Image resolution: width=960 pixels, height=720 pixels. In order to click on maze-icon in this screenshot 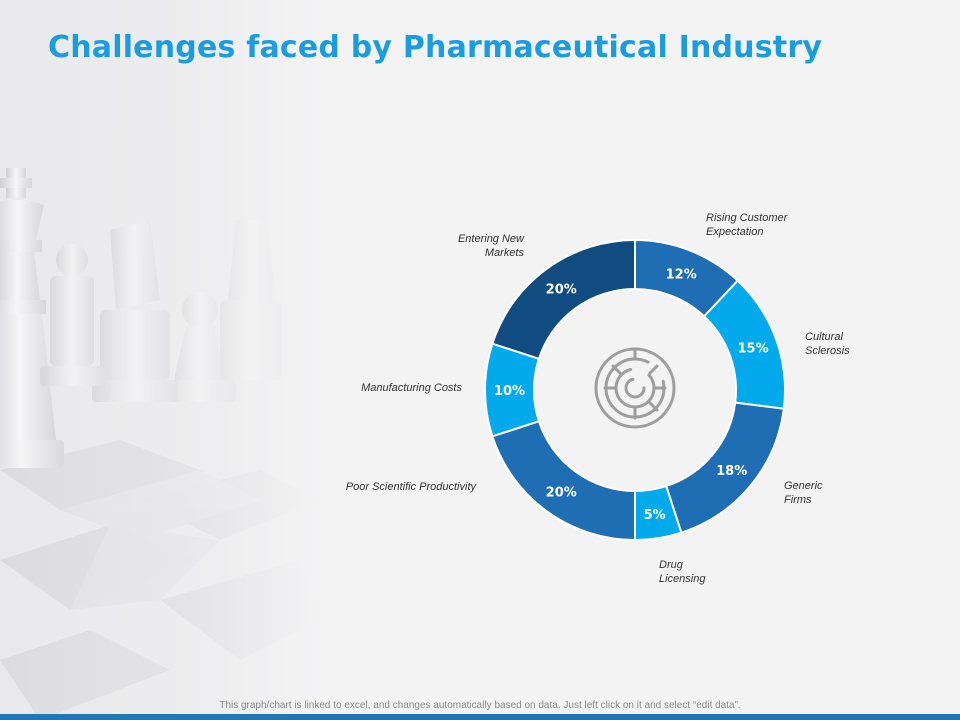, I will do `click(635, 388)`.